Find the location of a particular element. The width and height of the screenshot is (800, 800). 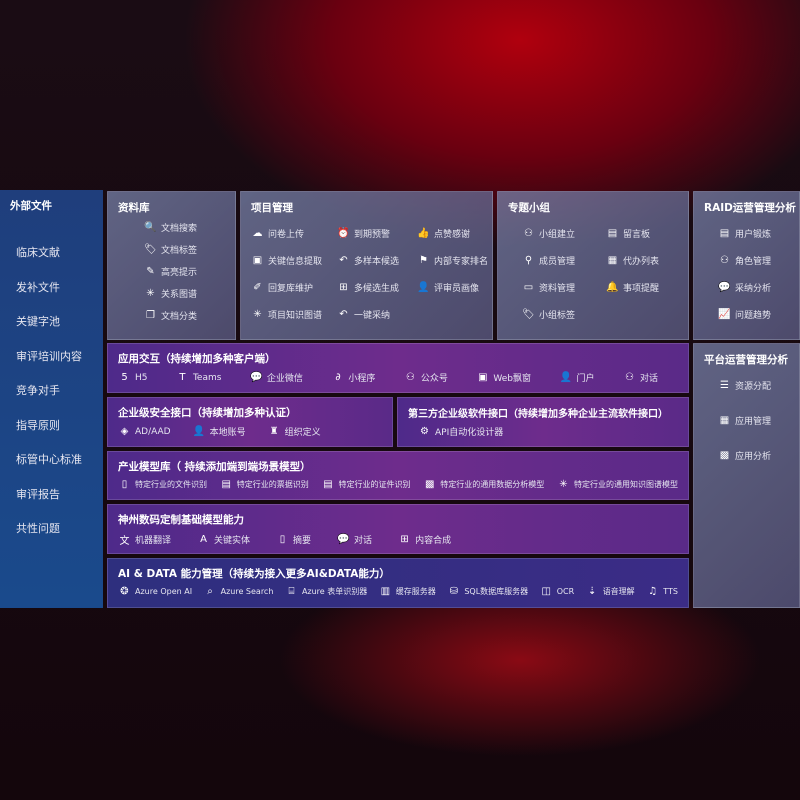

zhuanti-item: 🏷 小组标签 is located at coordinates (564, 314).